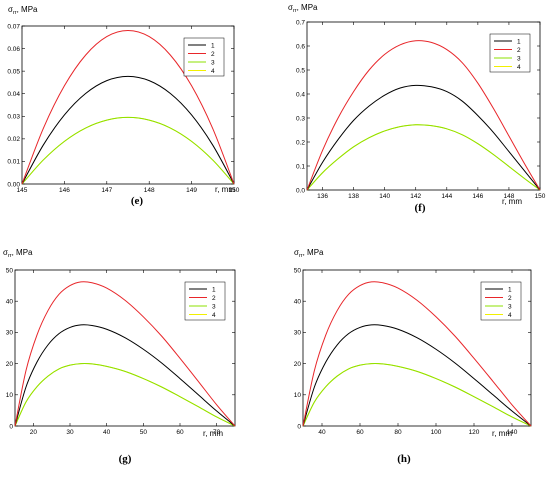 Image resolution: width=550 pixels, height=478 pixels. Describe the element at coordinates (436, 432) in the screenshot. I see `x-tick-label: 100` at that location.